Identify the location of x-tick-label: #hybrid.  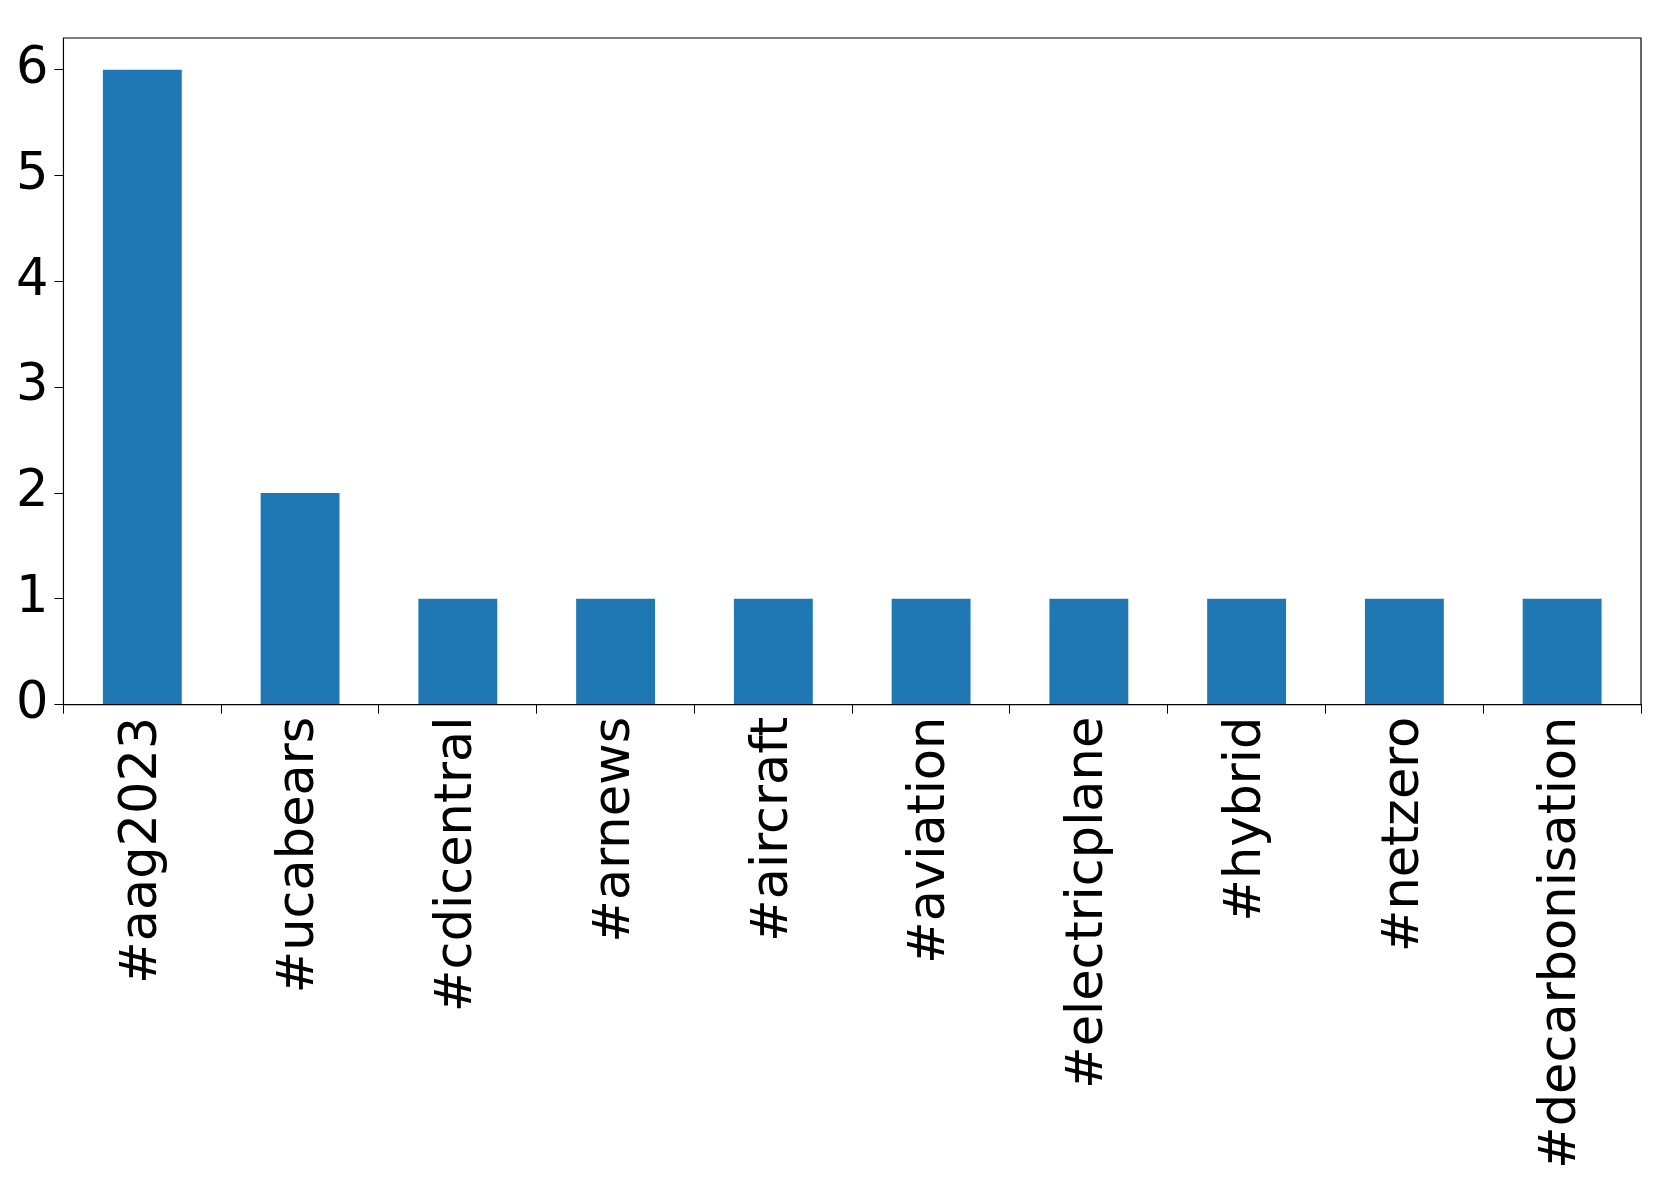
(1242, 819).